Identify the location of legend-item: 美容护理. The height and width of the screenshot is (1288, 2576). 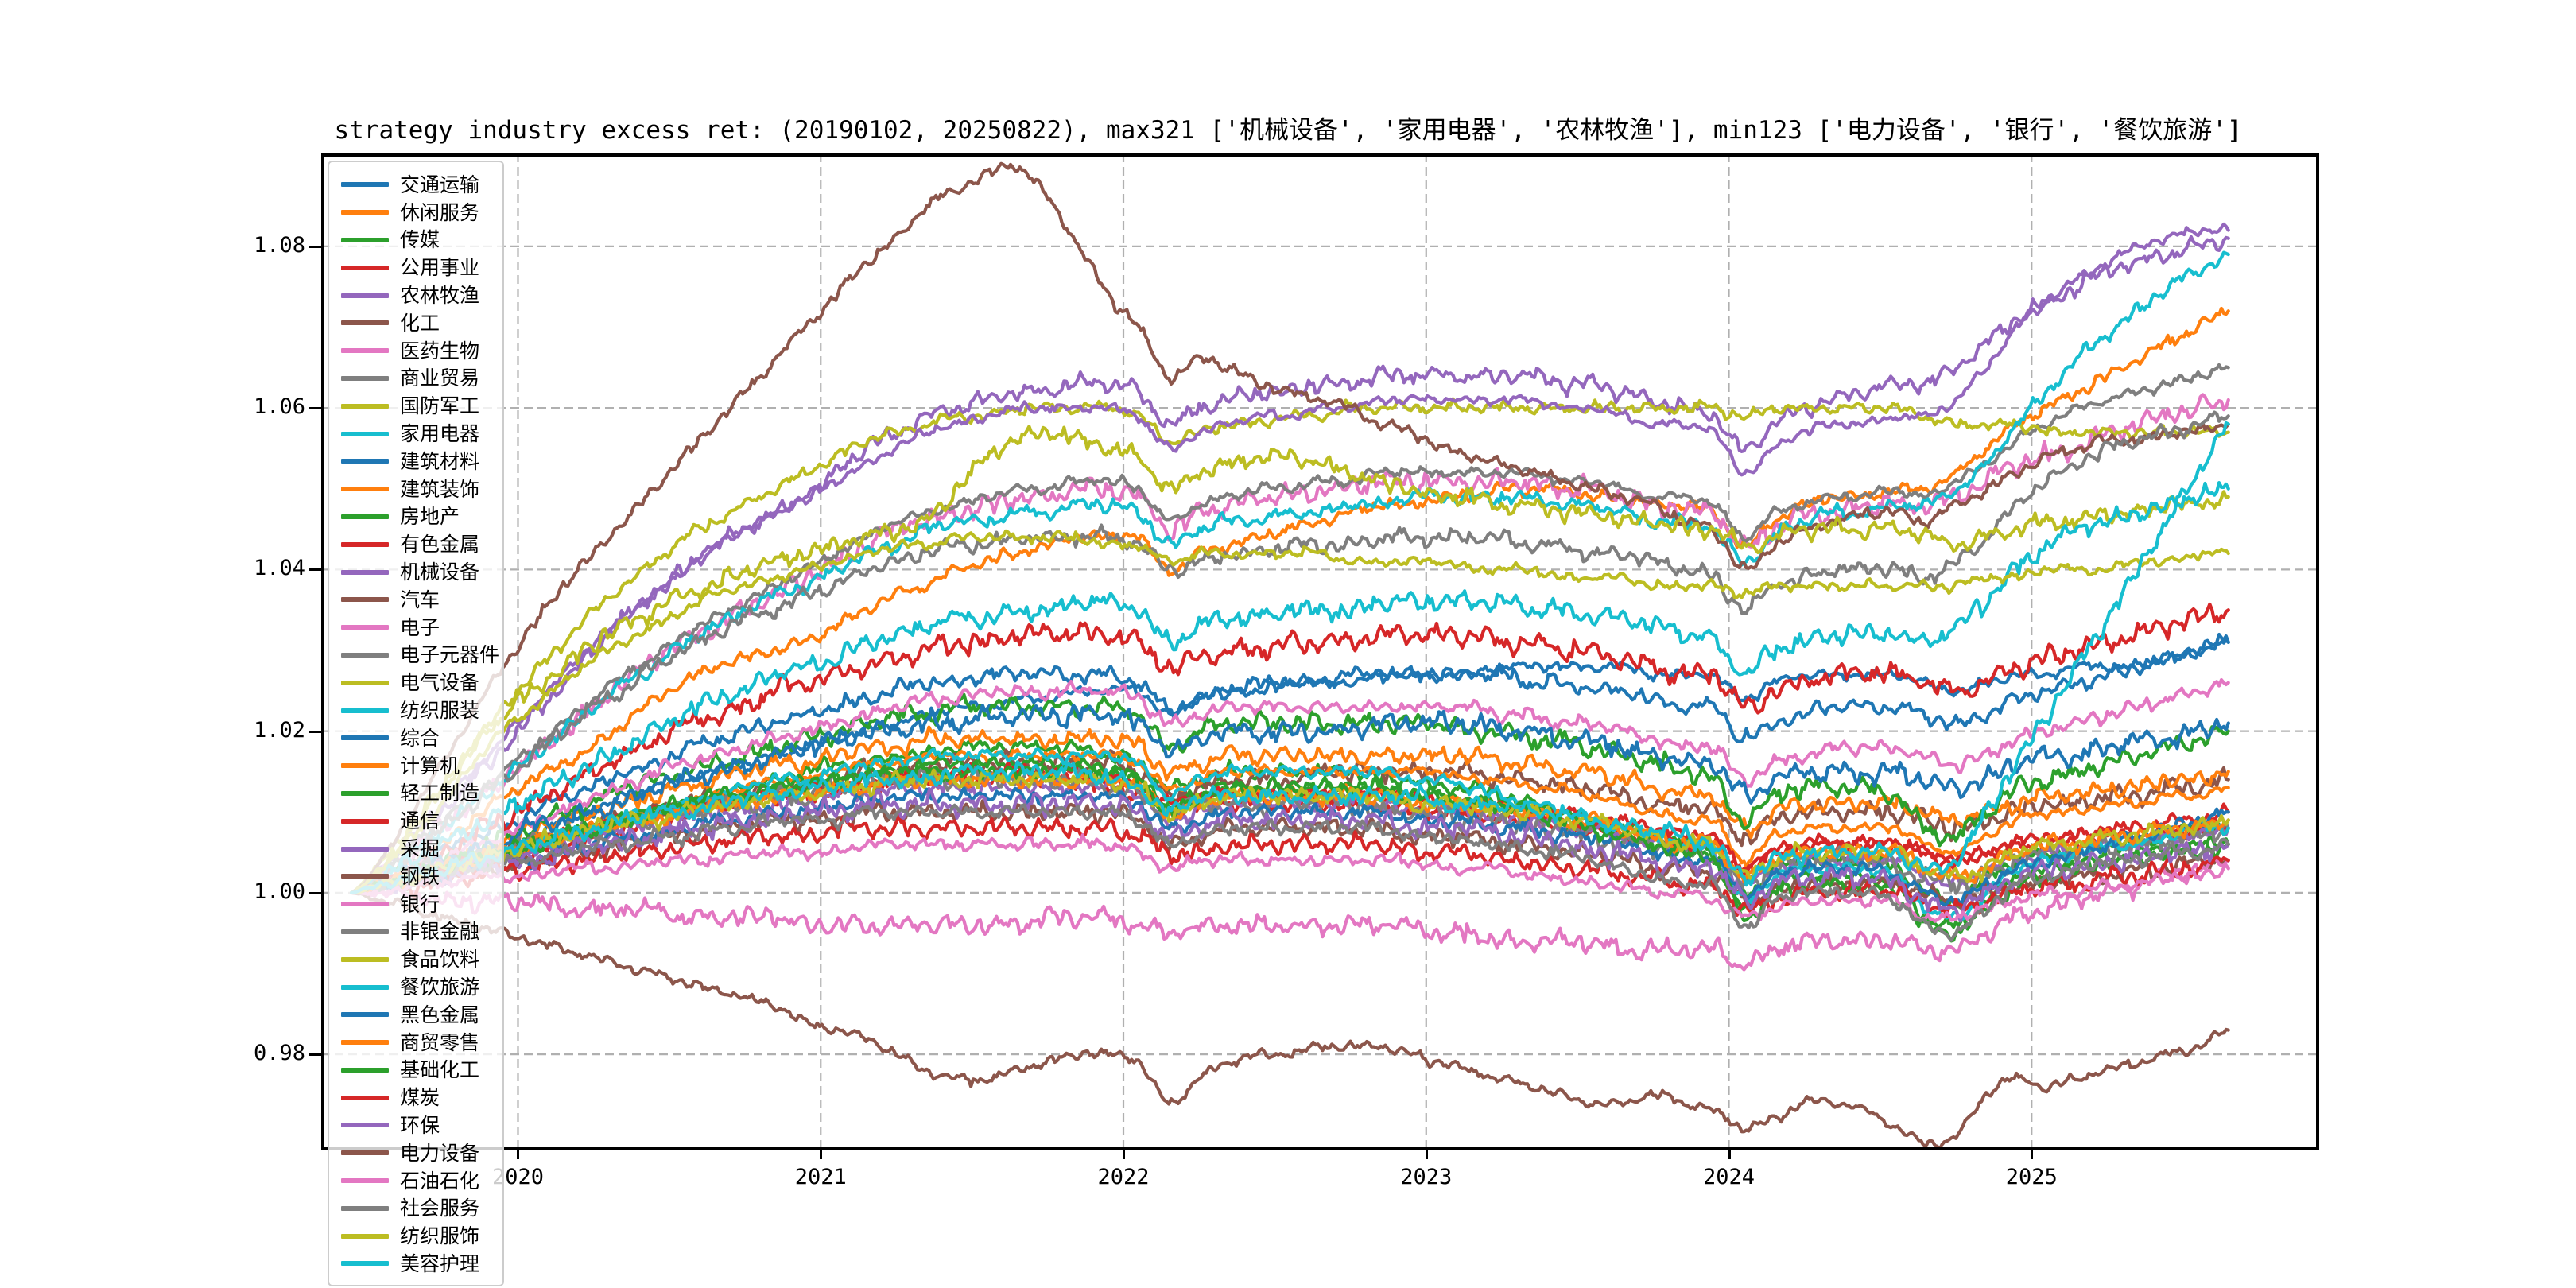
(416, 1264).